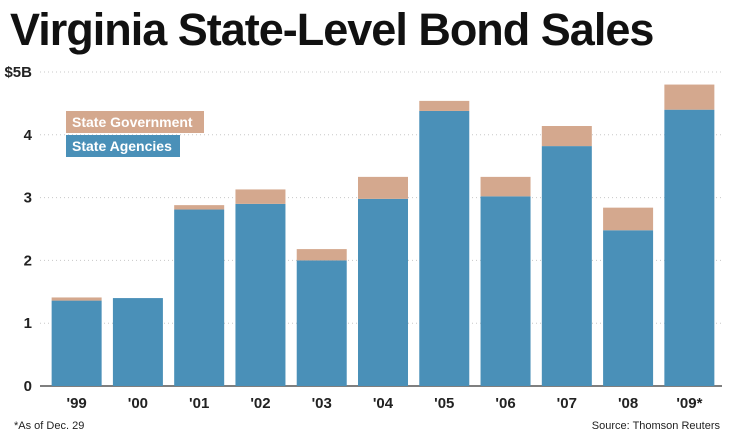  Describe the element at coordinates (18, 229) in the screenshot. I see `y-axis-labels: 0 1 2 3 4 $5B` at that location.